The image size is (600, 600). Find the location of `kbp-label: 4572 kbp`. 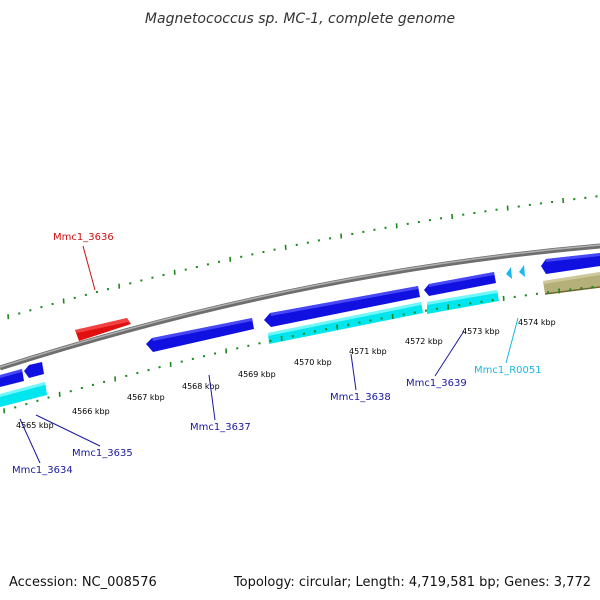

kbp-label: 4572 kbp is located at coordinates (424, 341).